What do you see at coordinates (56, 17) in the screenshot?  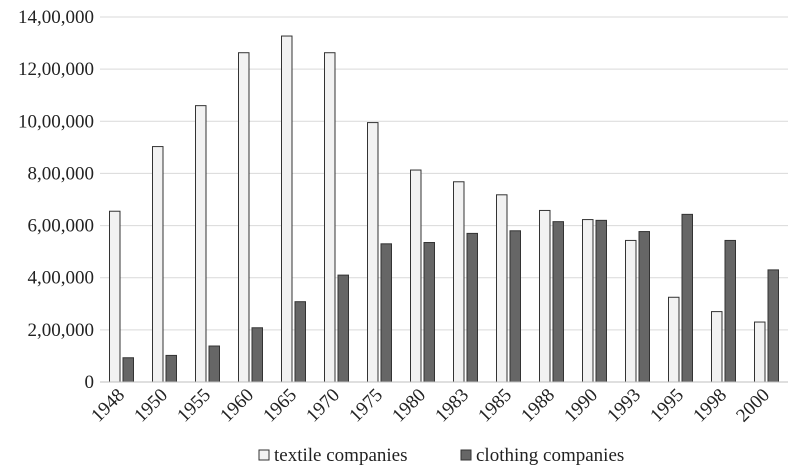 I see `y-tick-label: 14,00,000` at bounding box center [56, 17].